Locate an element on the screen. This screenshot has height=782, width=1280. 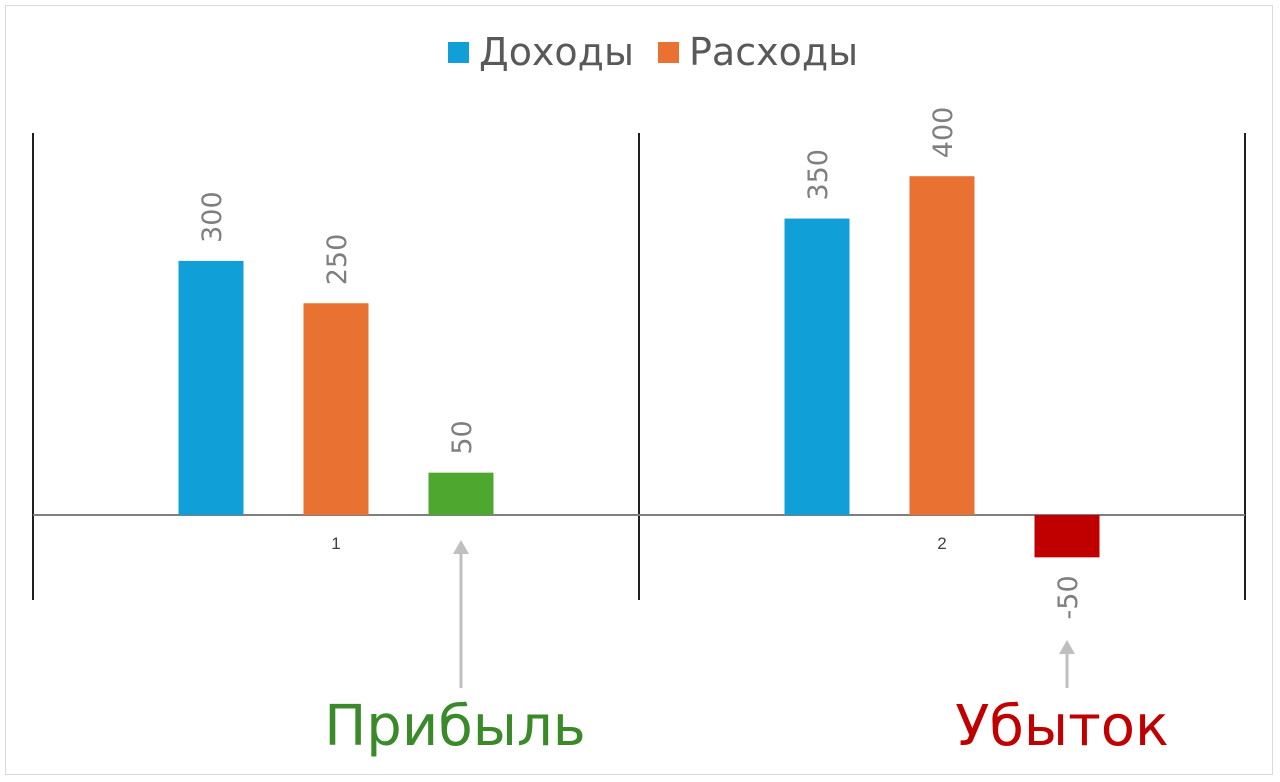
data-label-income-2: 350 is located at coordinates (818, 175).